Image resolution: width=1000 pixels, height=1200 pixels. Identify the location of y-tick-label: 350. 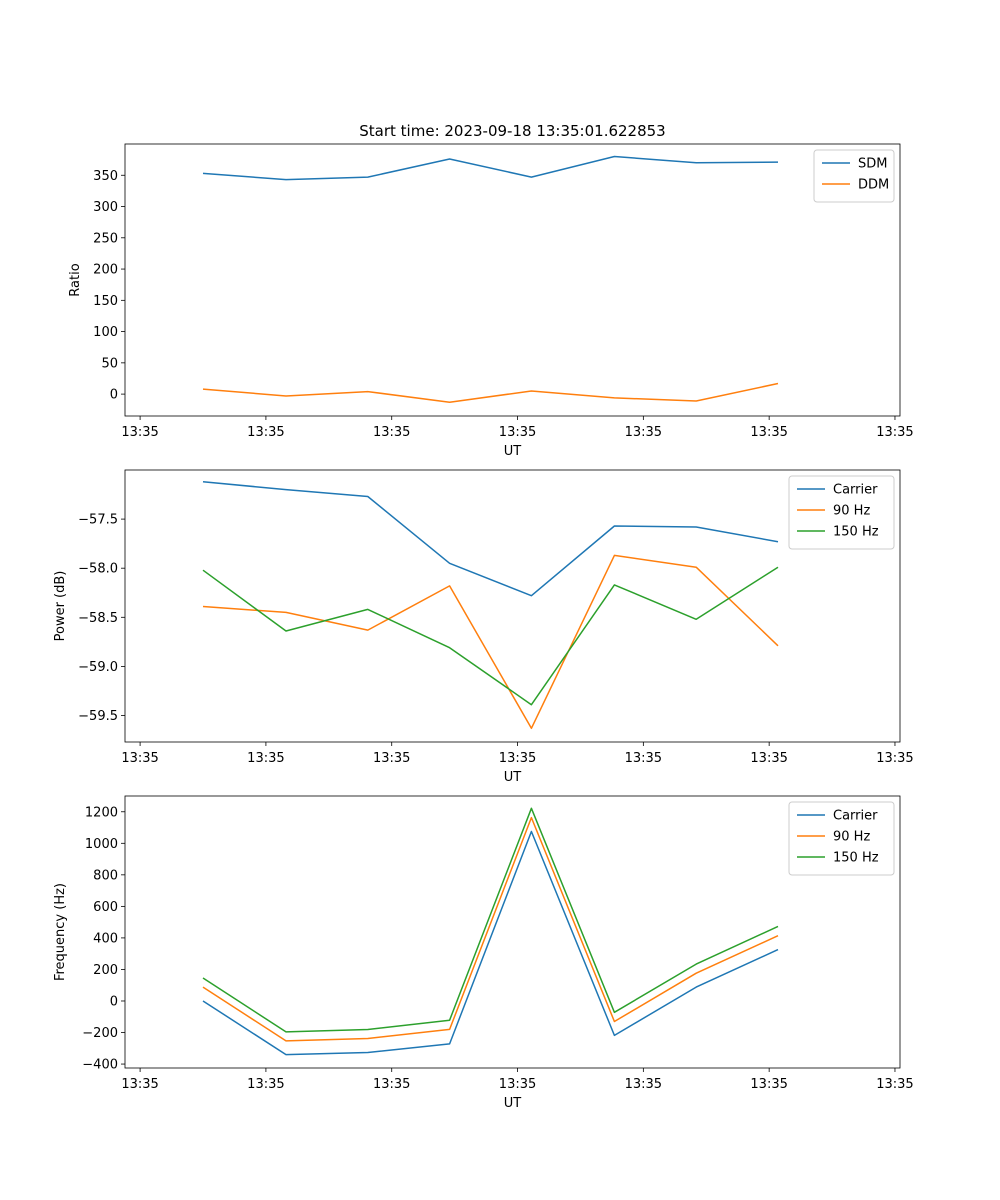
(105, 176).